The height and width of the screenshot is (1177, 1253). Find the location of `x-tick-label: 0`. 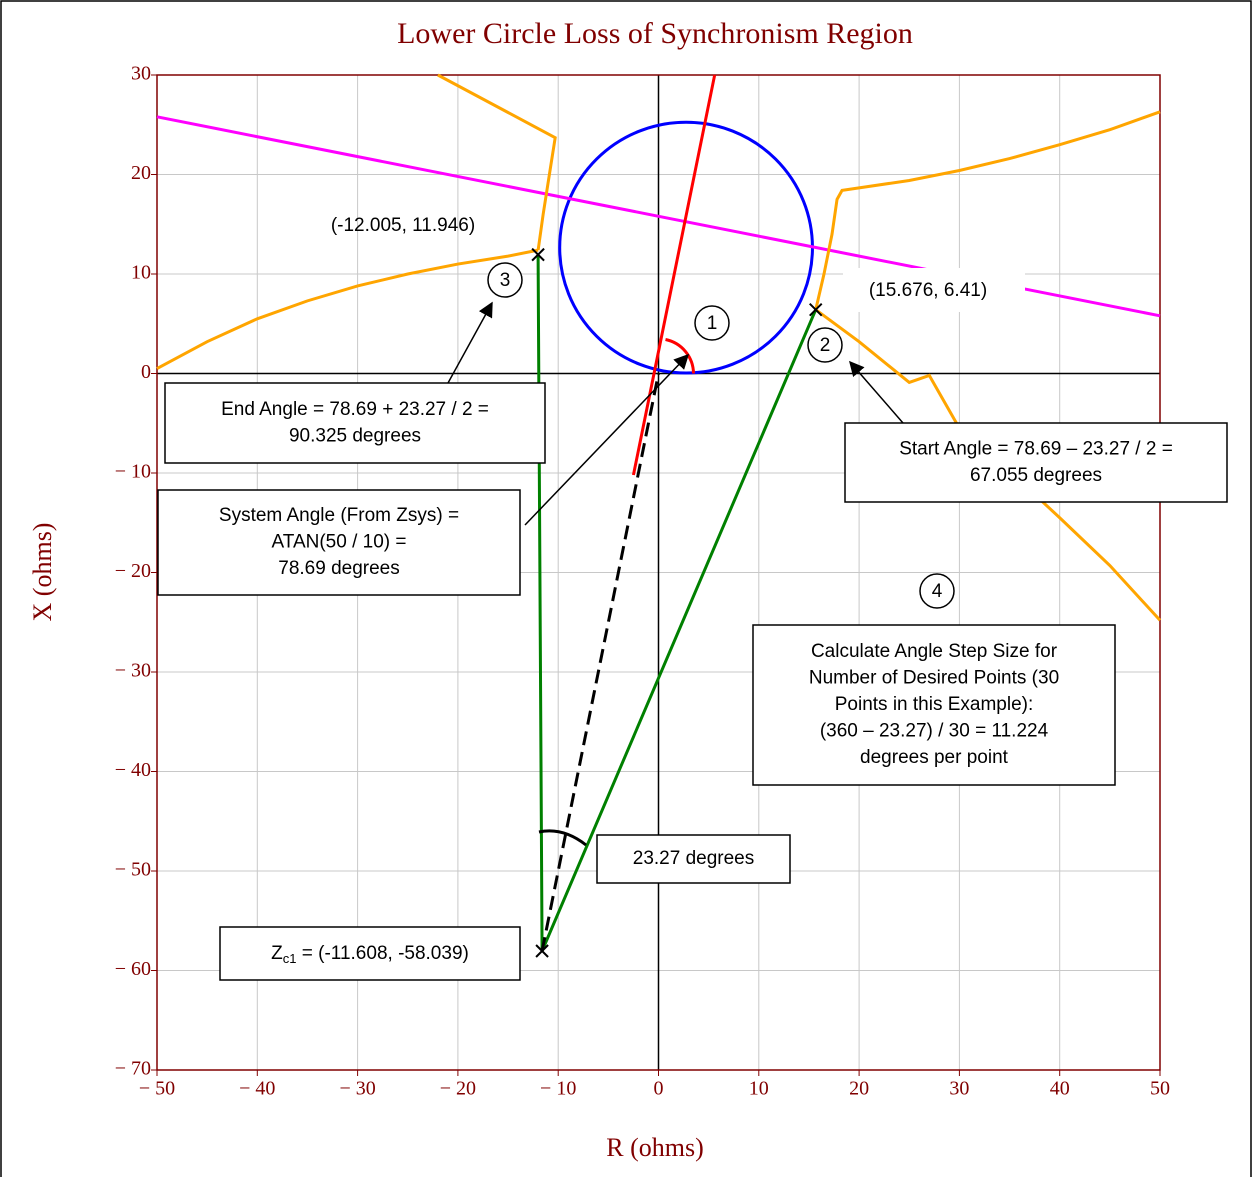

x-tick-label: 0 is located at coordinates (659, 1089).